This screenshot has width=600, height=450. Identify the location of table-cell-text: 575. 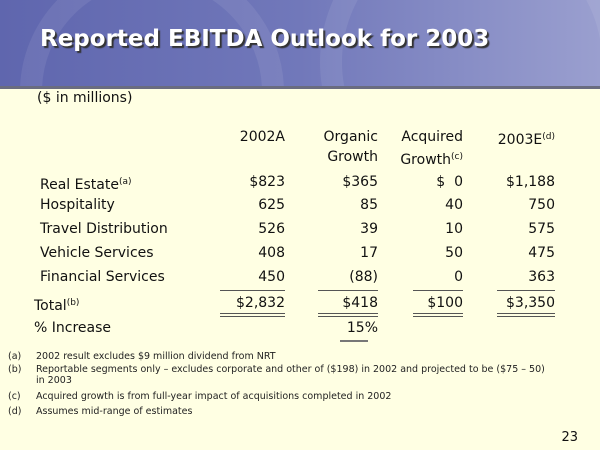
(541, 229).